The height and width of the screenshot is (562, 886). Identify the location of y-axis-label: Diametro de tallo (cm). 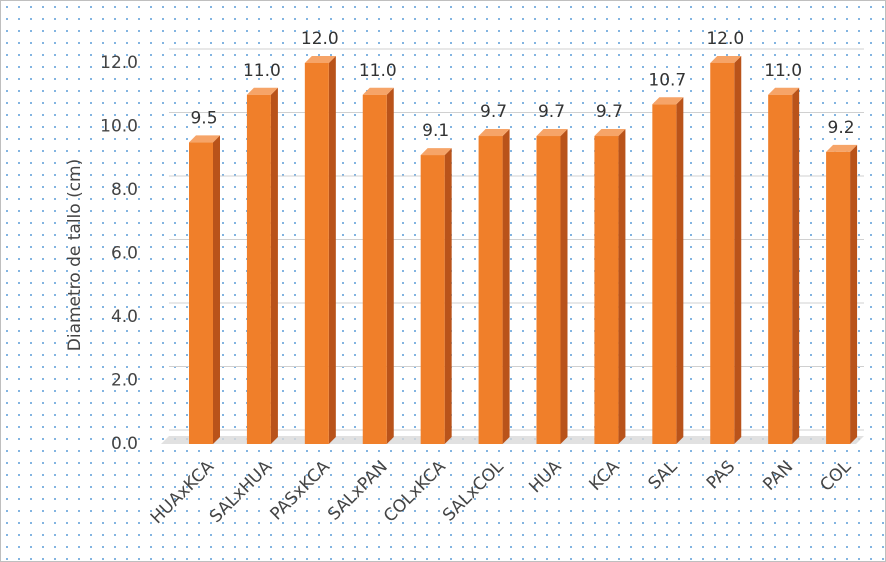
(75, 255).